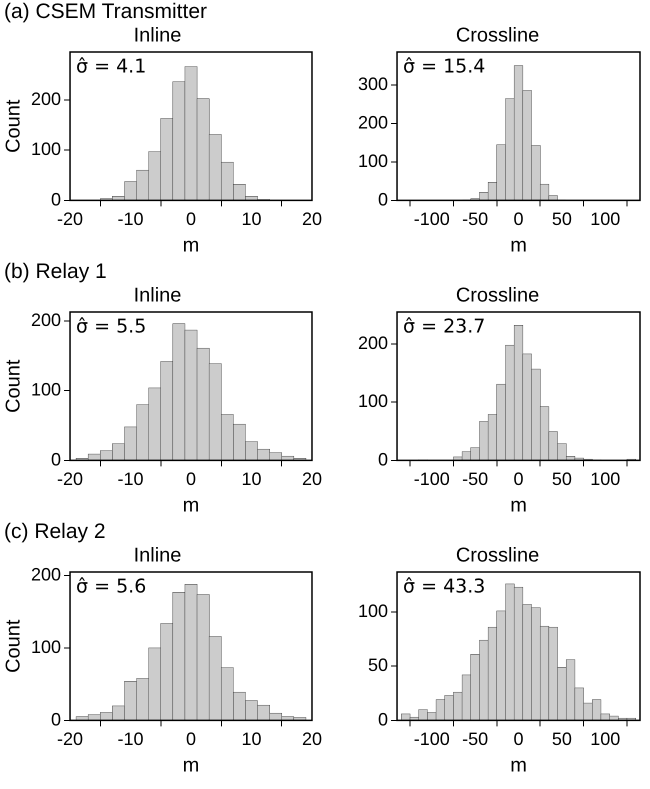 The image size is (650, 789). Describe the element at coordinates (444, 586) in the screenshot. I see `annotation: σ̂ = 43.3` at that location.